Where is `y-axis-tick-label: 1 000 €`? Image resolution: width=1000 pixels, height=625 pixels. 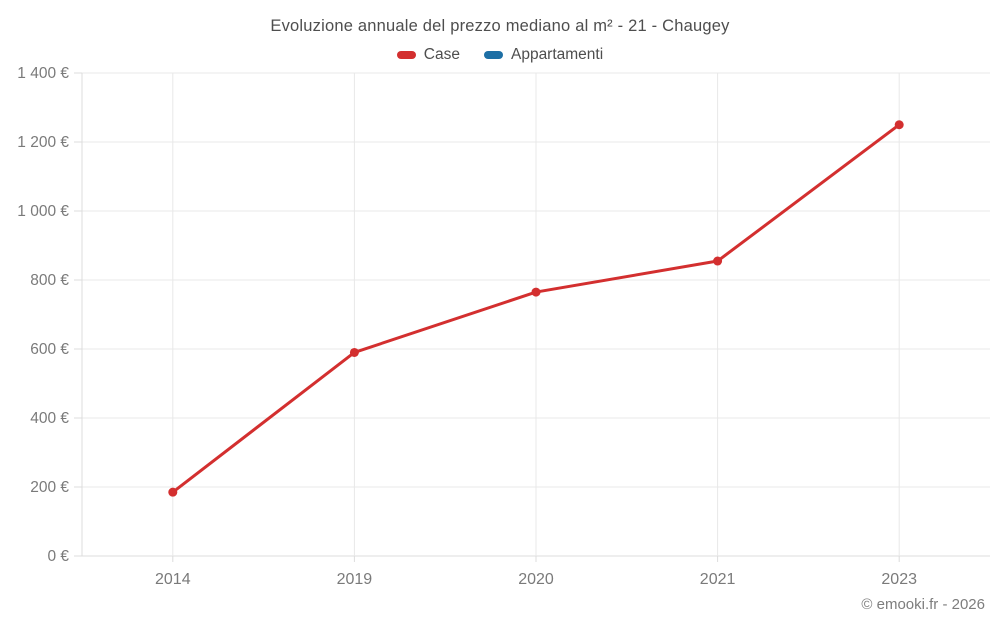
y-axis-tick-label: 1 000 € is located at coordinates (43, 211).